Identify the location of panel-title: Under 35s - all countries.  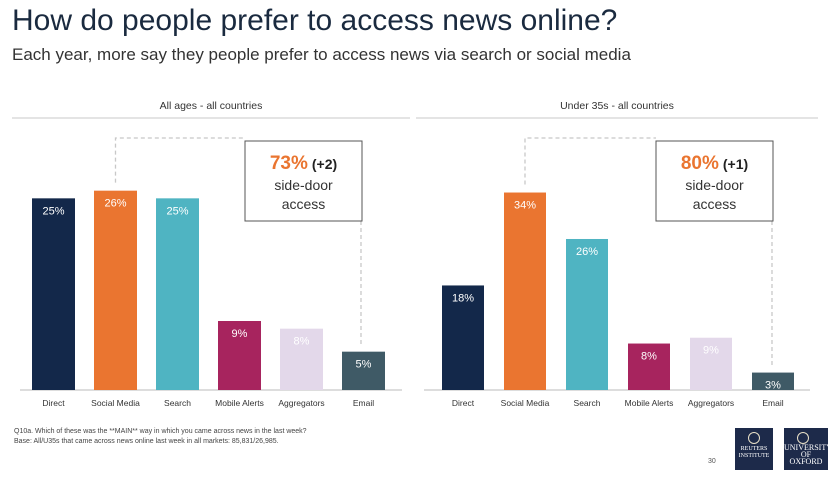
(617, 106).